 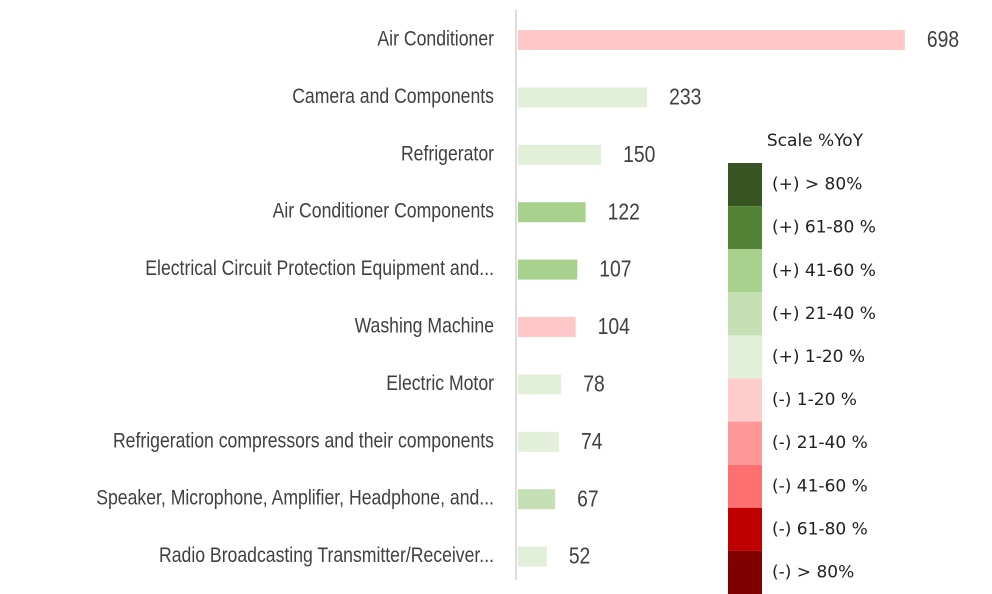 I want to click on category-label: Air Conditioner Components, so click(x=383, y=211).